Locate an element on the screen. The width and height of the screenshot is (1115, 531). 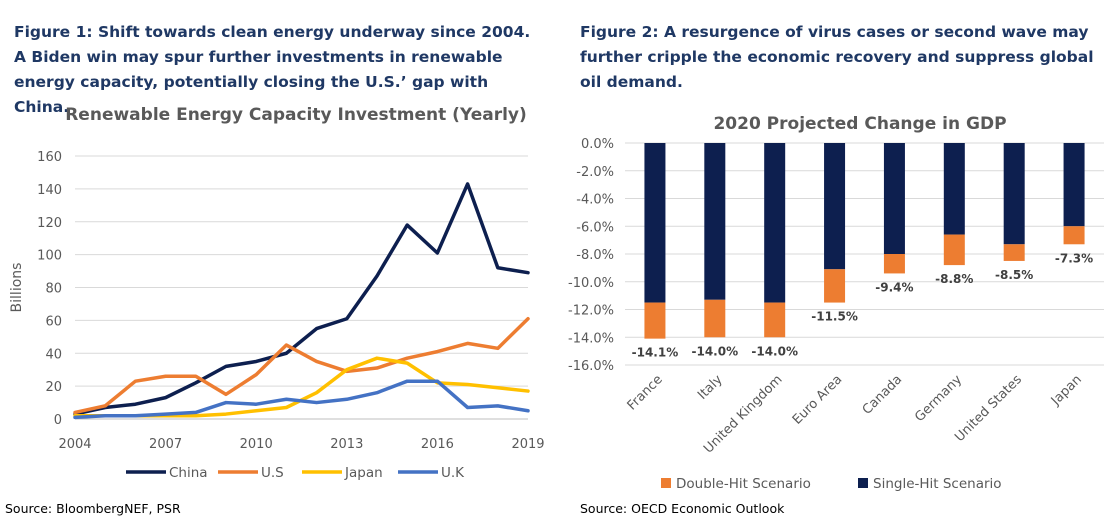
data-label: -8.8% is located at coordinates (954, 279).